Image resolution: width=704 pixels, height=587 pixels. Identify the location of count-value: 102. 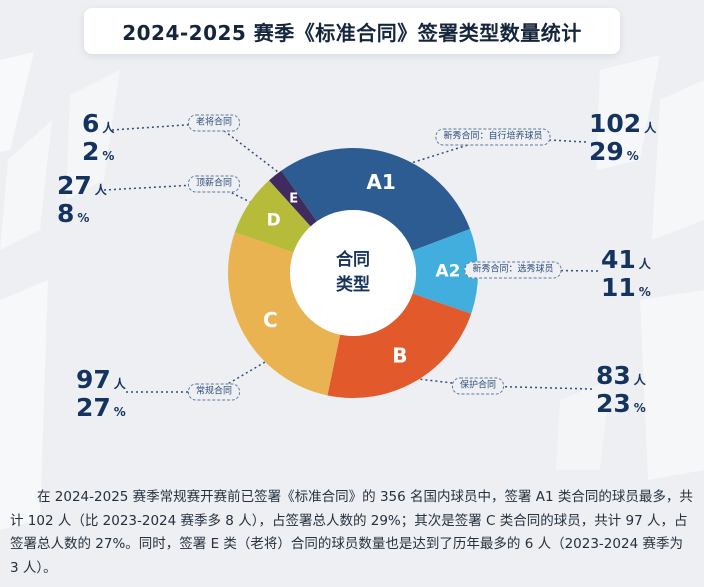
(615, 123).